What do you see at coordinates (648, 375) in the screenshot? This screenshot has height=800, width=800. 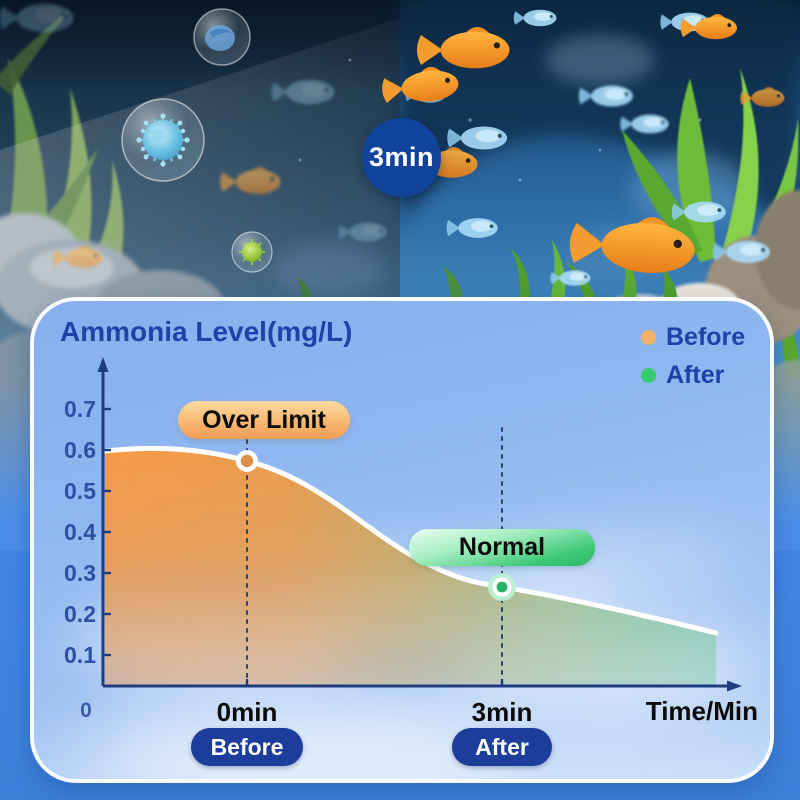 I see `legend-dot-after` at bounding box center [648, 375].